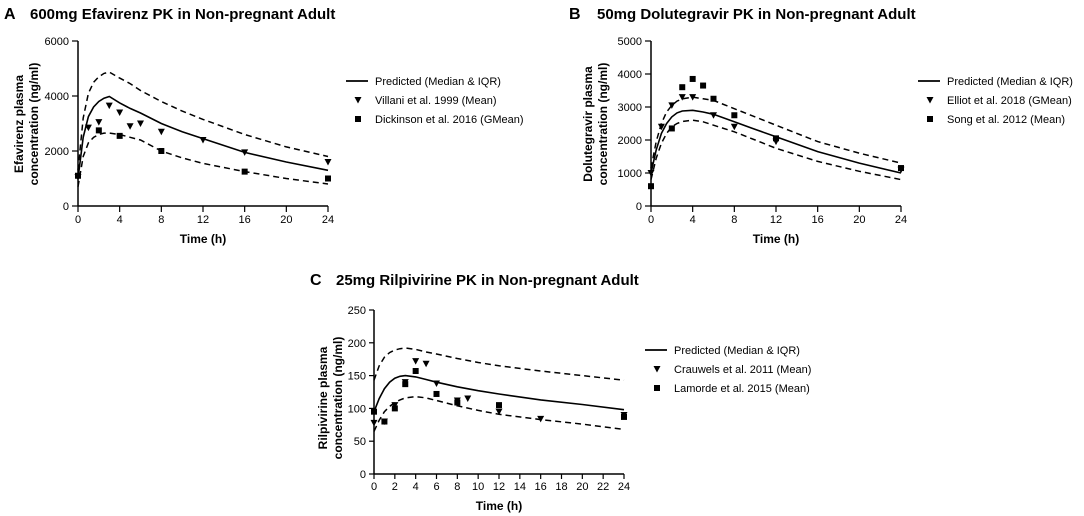 Image resolution: width=1084 pixels, height=516 pixels. I want to click on panel-a-ylabel-line1: Efavirenz plasma, so click(19, 124).